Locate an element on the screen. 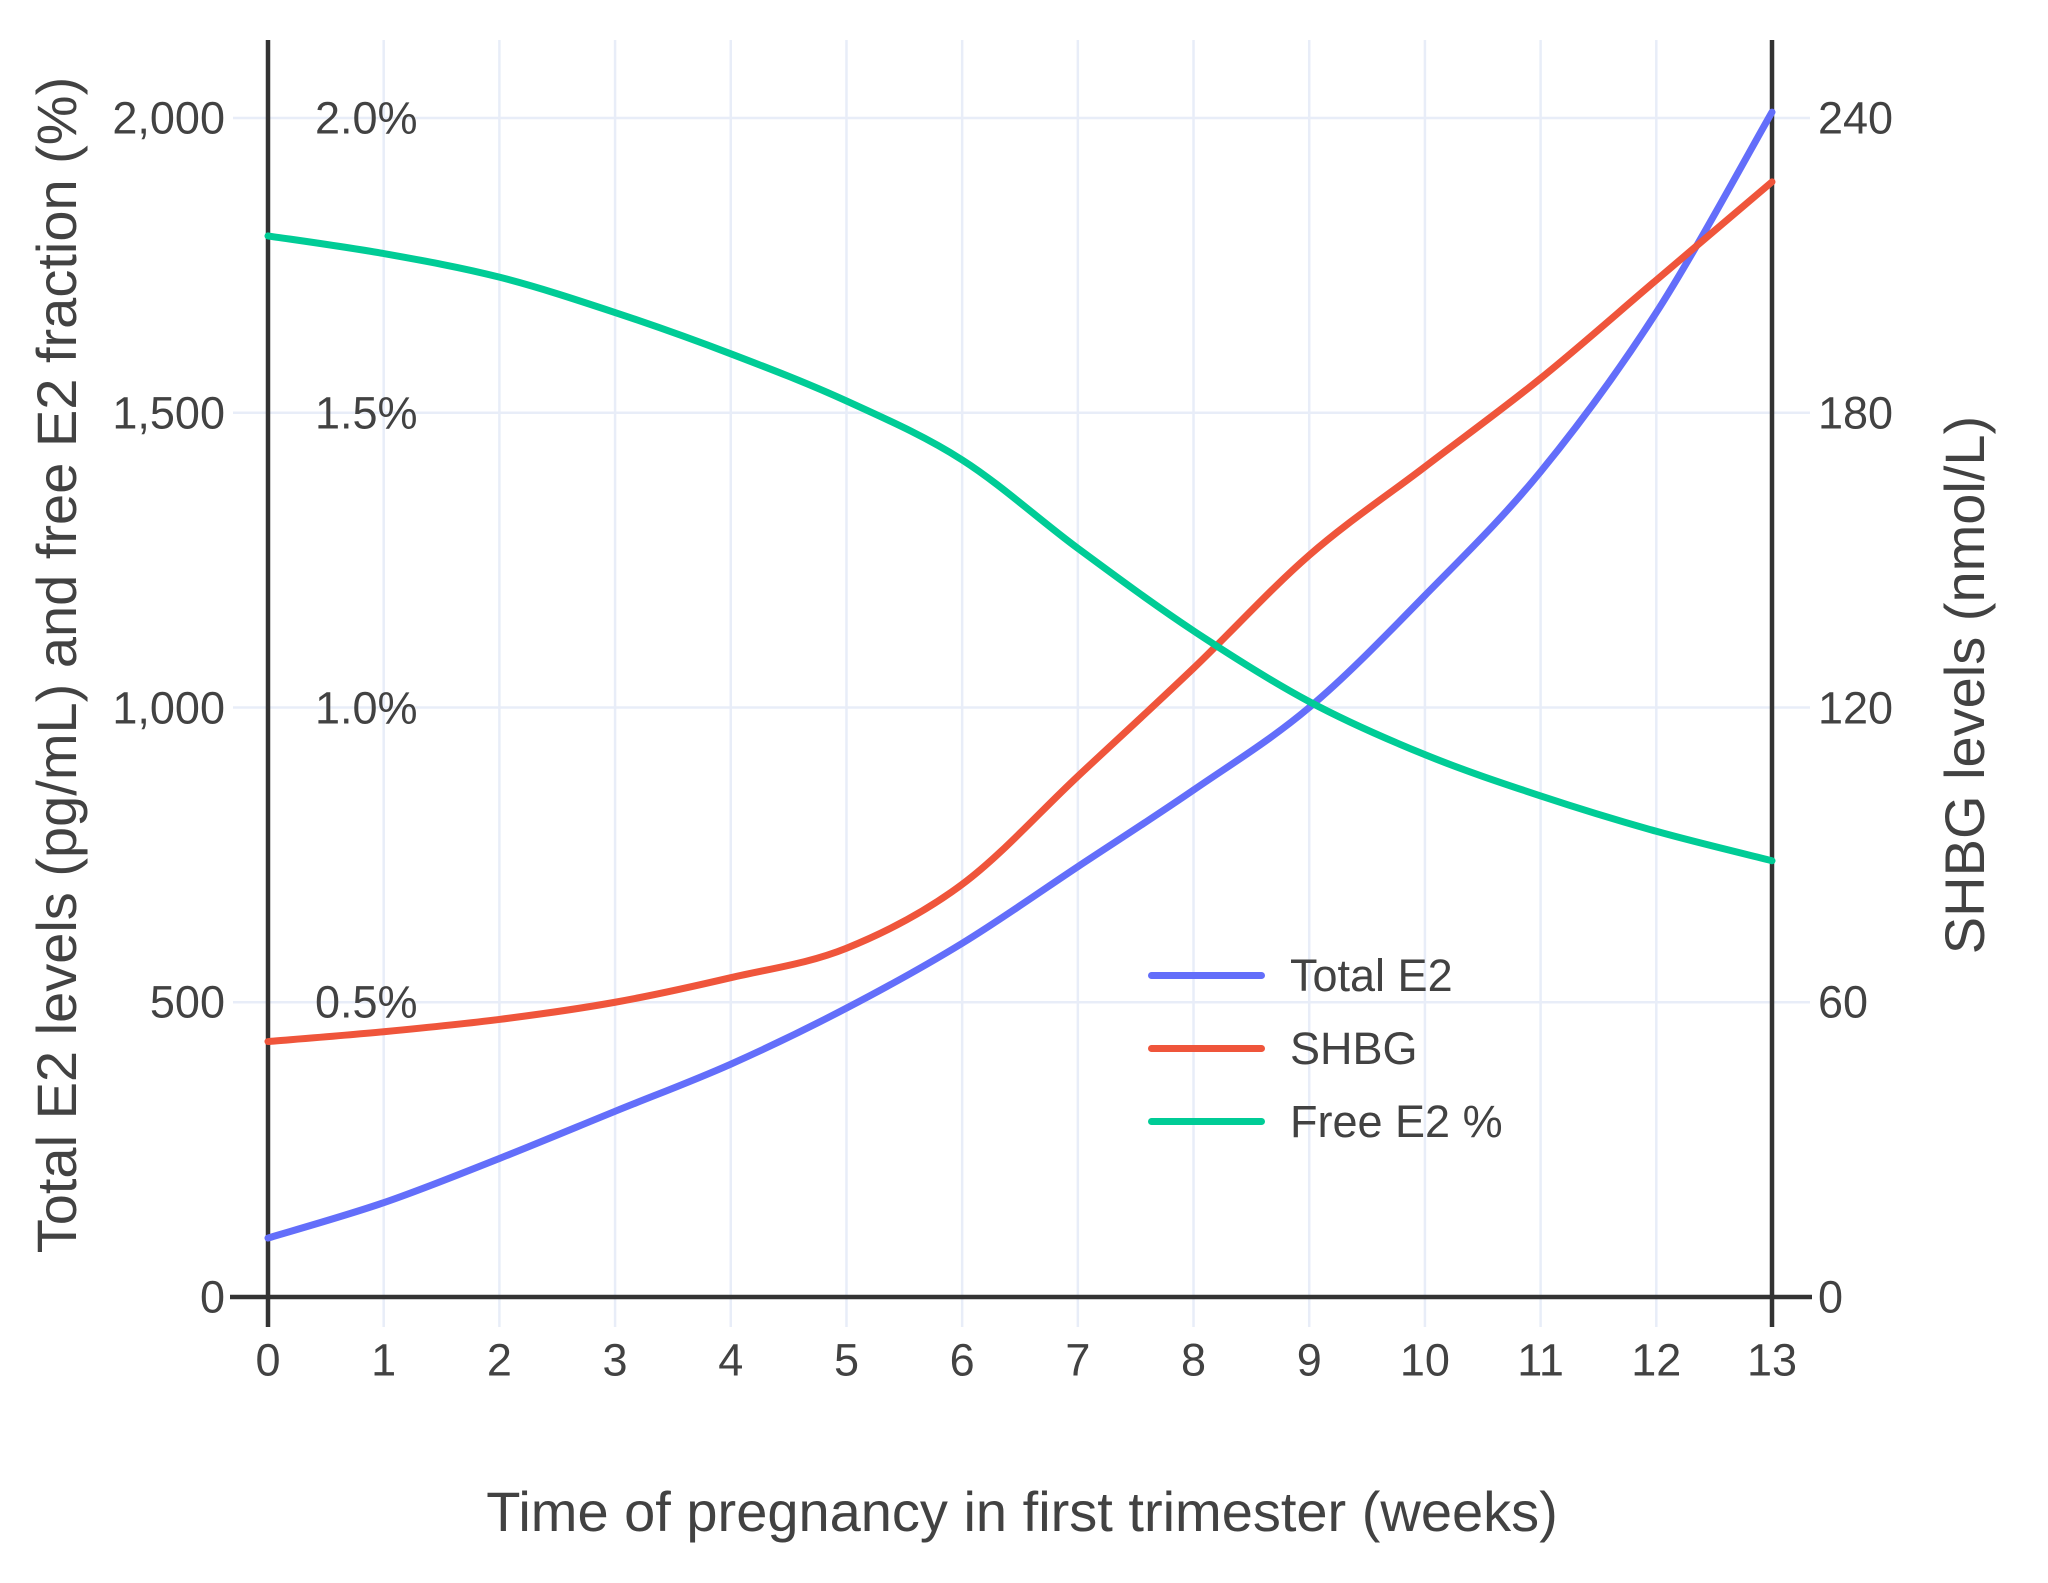 This screenshot has height=1583, width=2048. legend-item-free-e2-: Free E2 % is located at coordinates (1325, 1121).